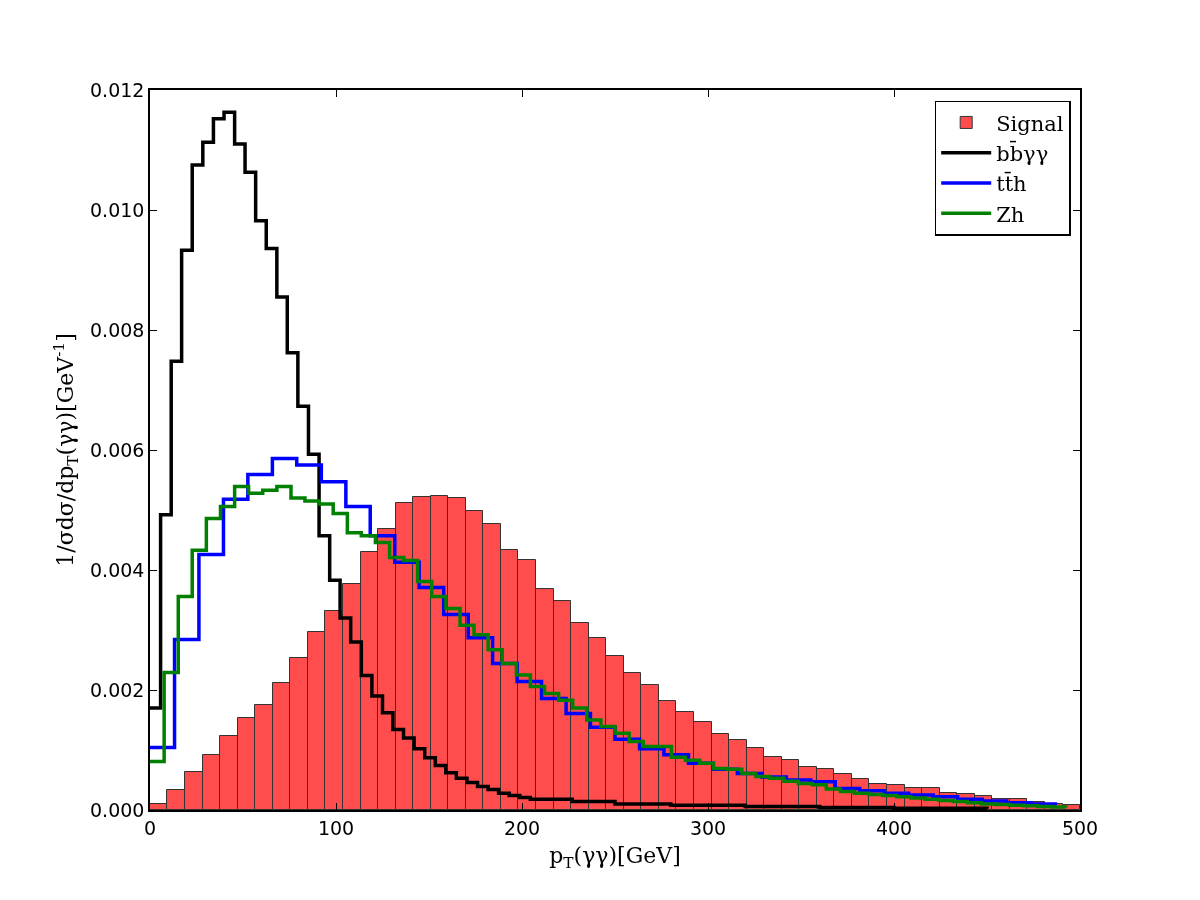 The height and width of the screenshot is (900, 1200). I want to click on legend-label: Signal, so click(1030, 123).